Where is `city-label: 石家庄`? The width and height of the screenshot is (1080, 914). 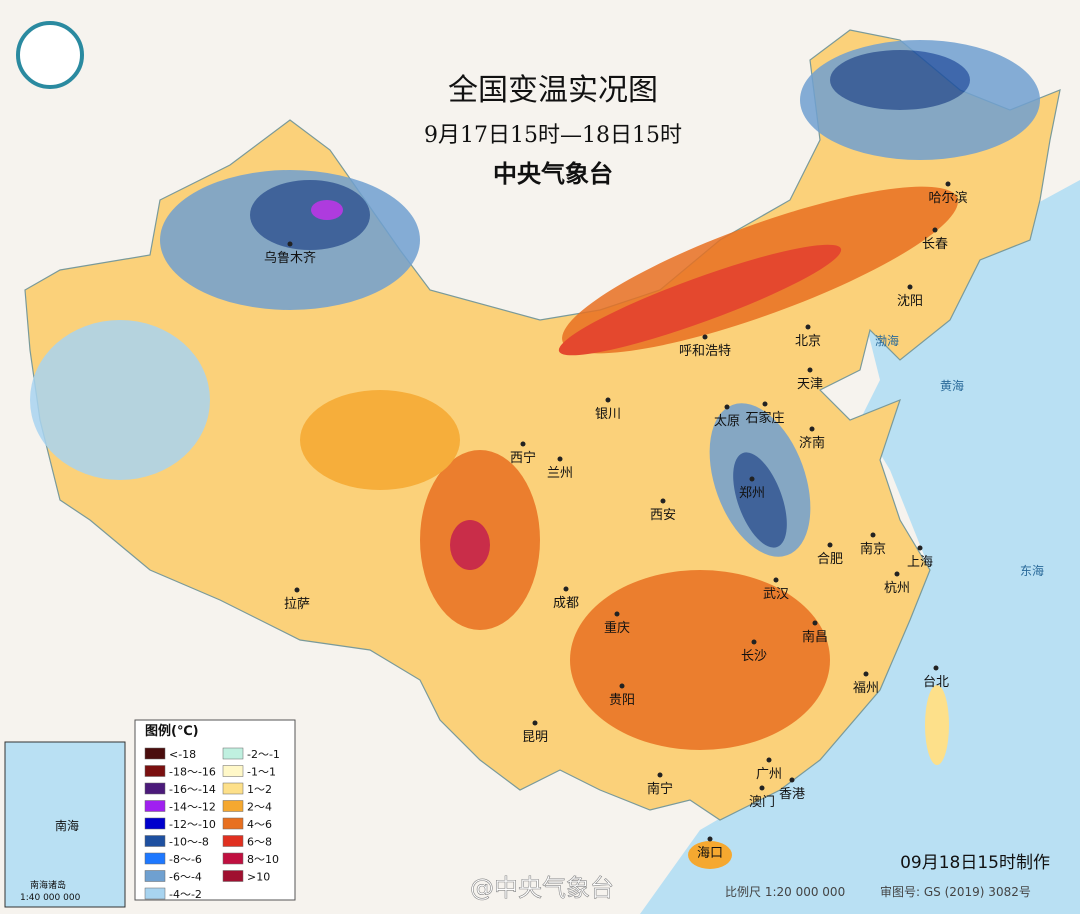 city-label: 石家庄 is located at coordinates (764, 418).